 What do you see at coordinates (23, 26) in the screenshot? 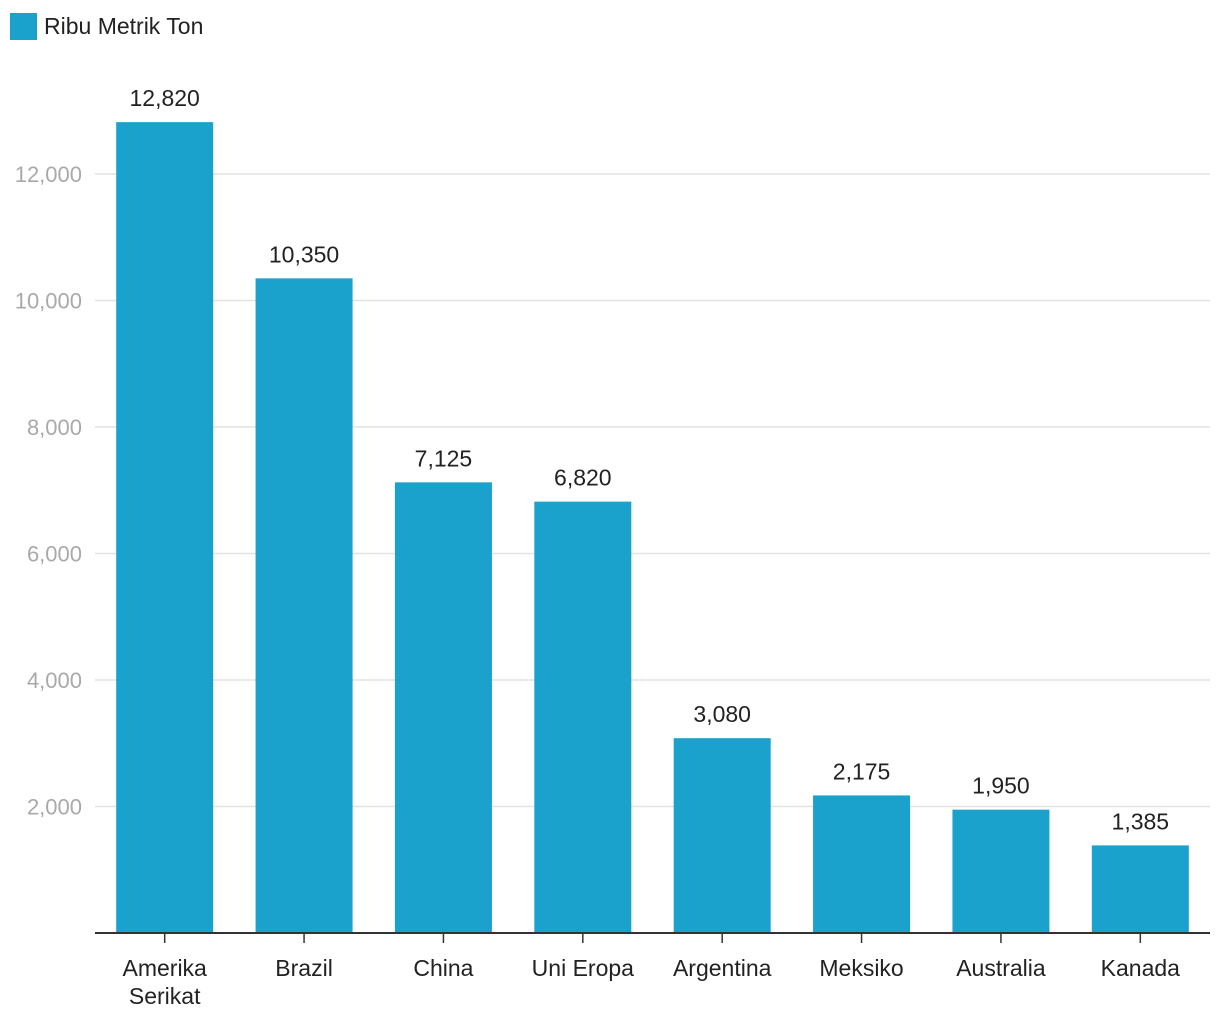
I see `legend-swatch` at bounding box center [23, 26].